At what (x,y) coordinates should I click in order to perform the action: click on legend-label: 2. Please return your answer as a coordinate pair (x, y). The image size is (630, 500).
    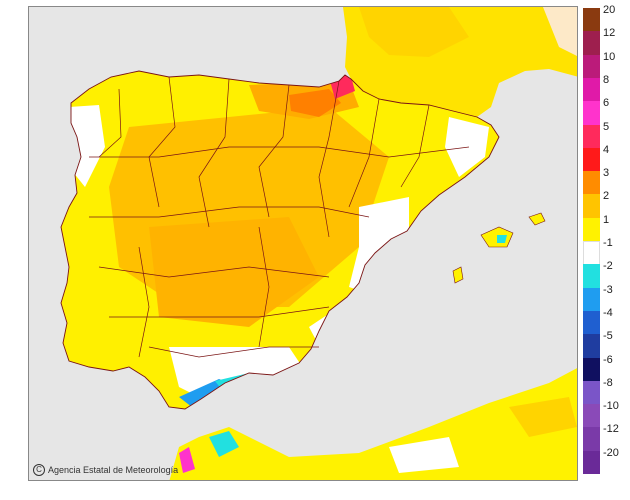
    Looking at the image, I should click on (606, 196).